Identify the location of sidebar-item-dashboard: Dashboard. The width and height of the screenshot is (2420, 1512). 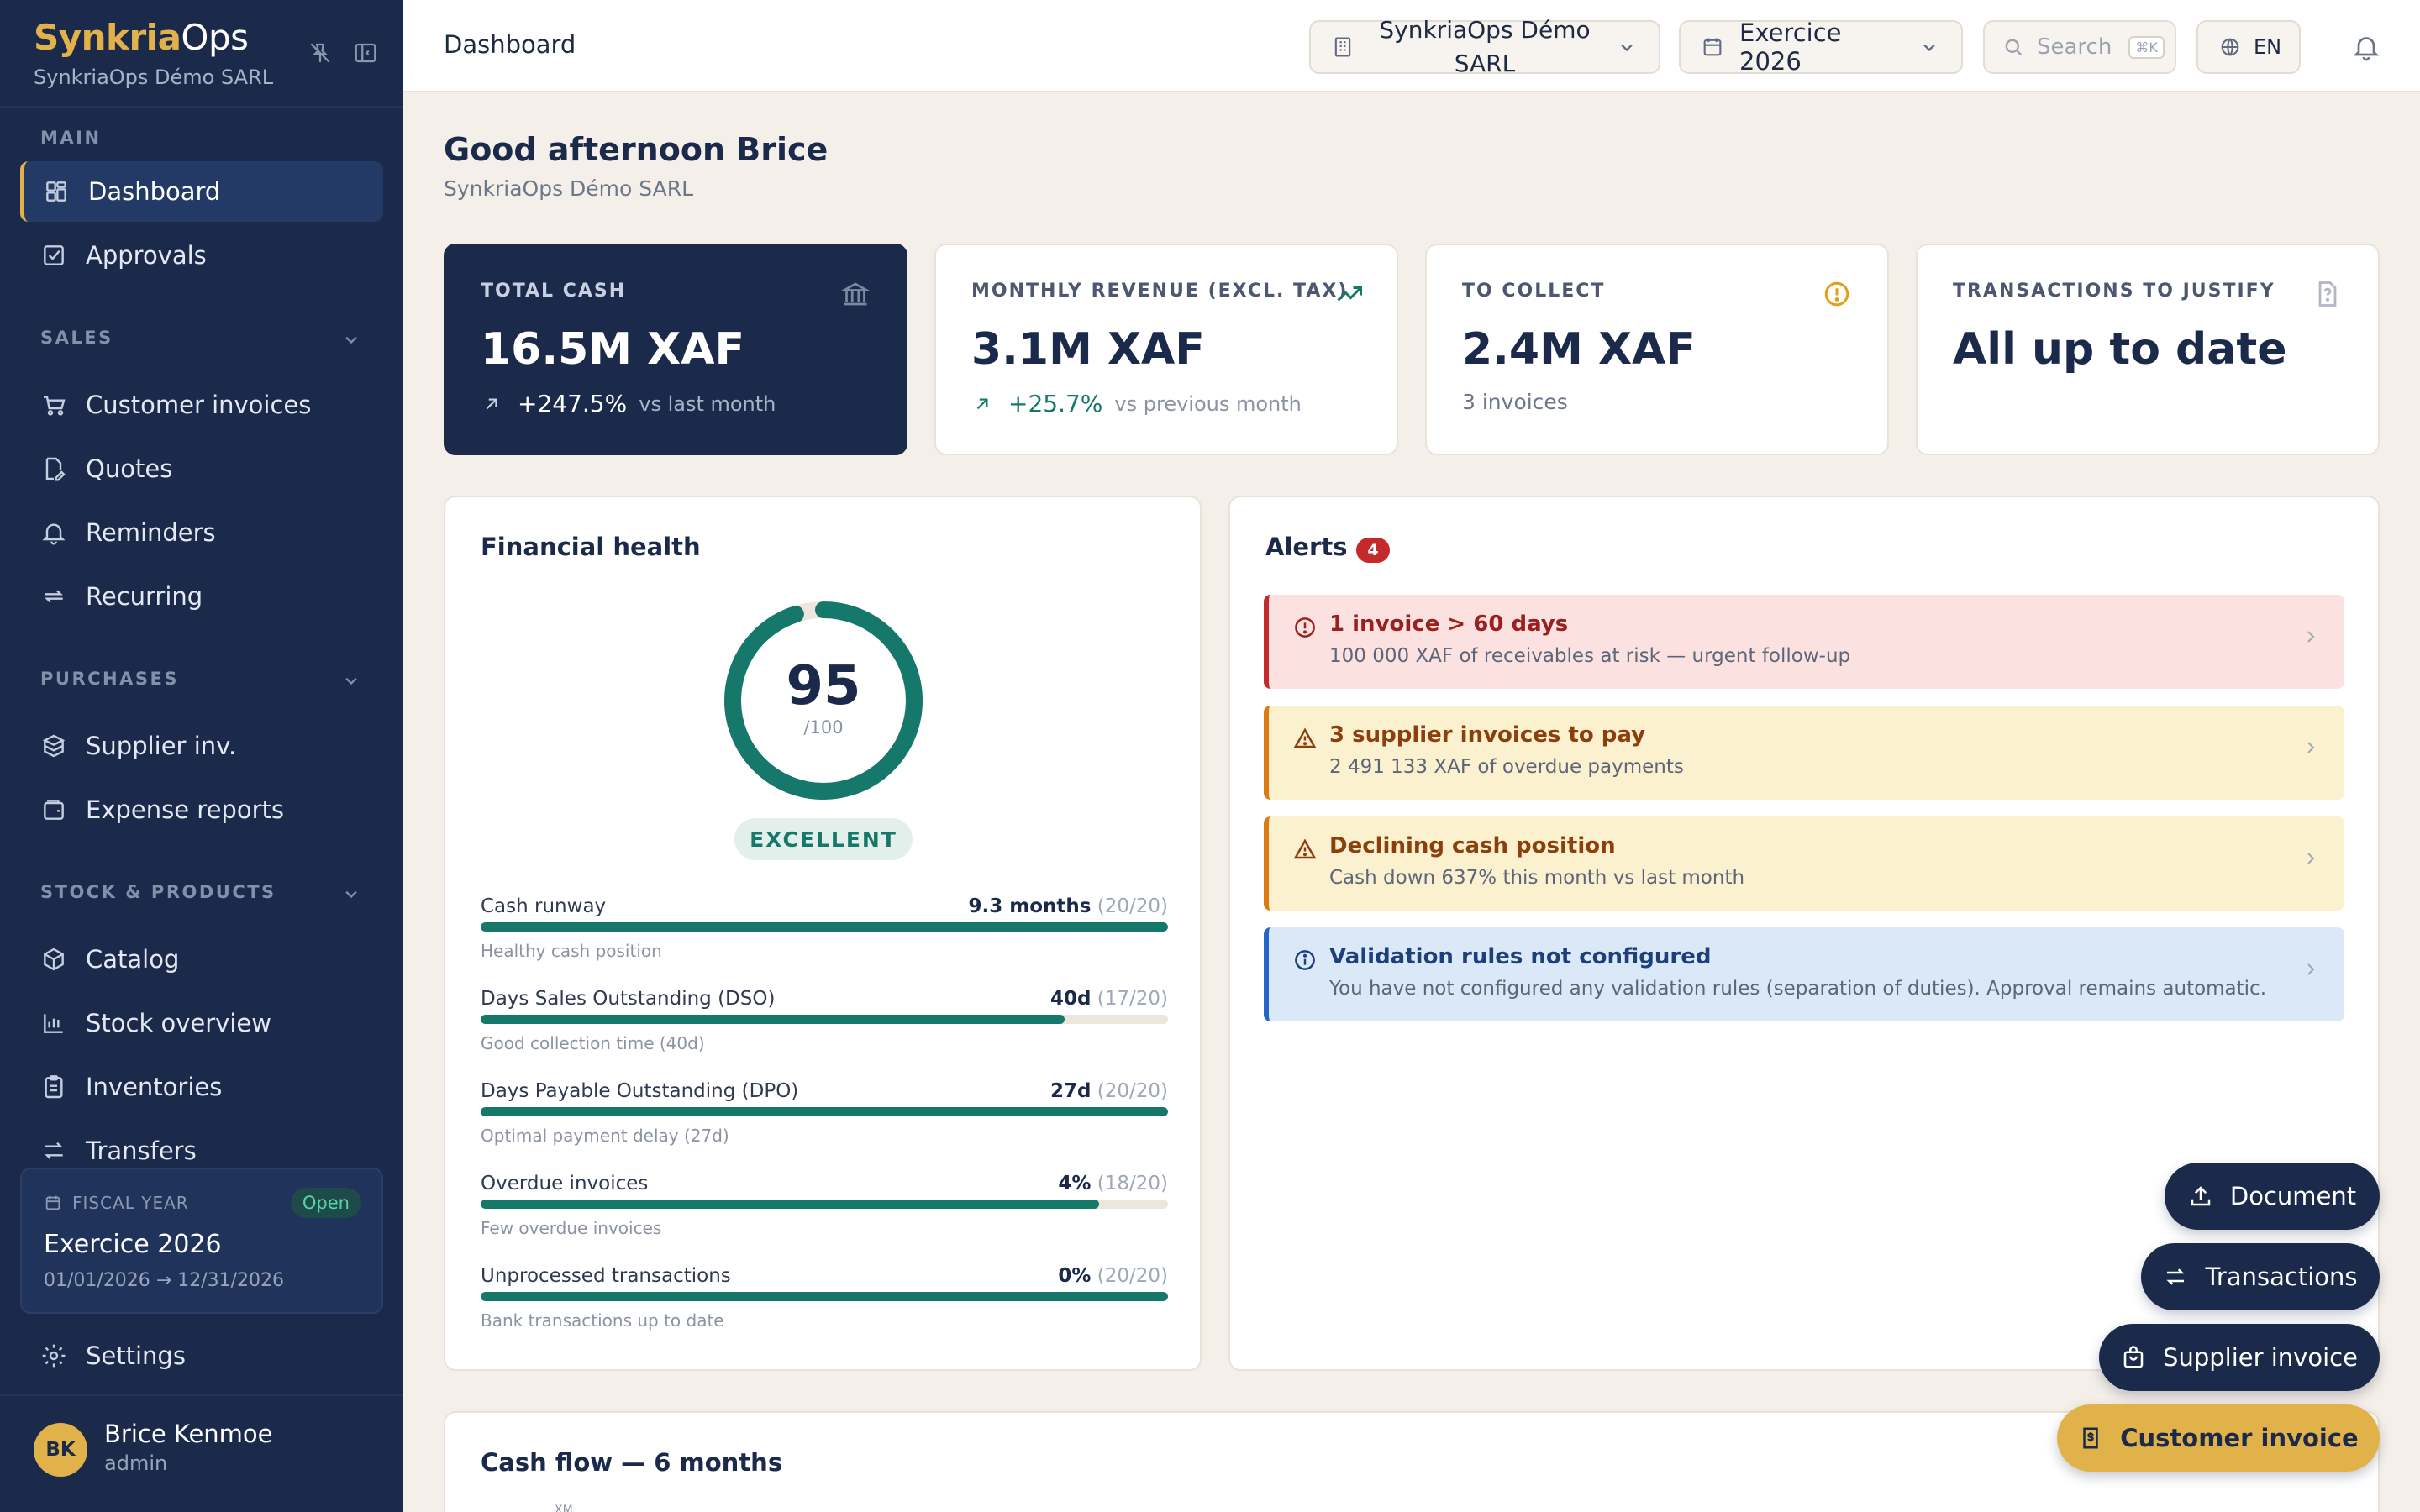
(202, 191).